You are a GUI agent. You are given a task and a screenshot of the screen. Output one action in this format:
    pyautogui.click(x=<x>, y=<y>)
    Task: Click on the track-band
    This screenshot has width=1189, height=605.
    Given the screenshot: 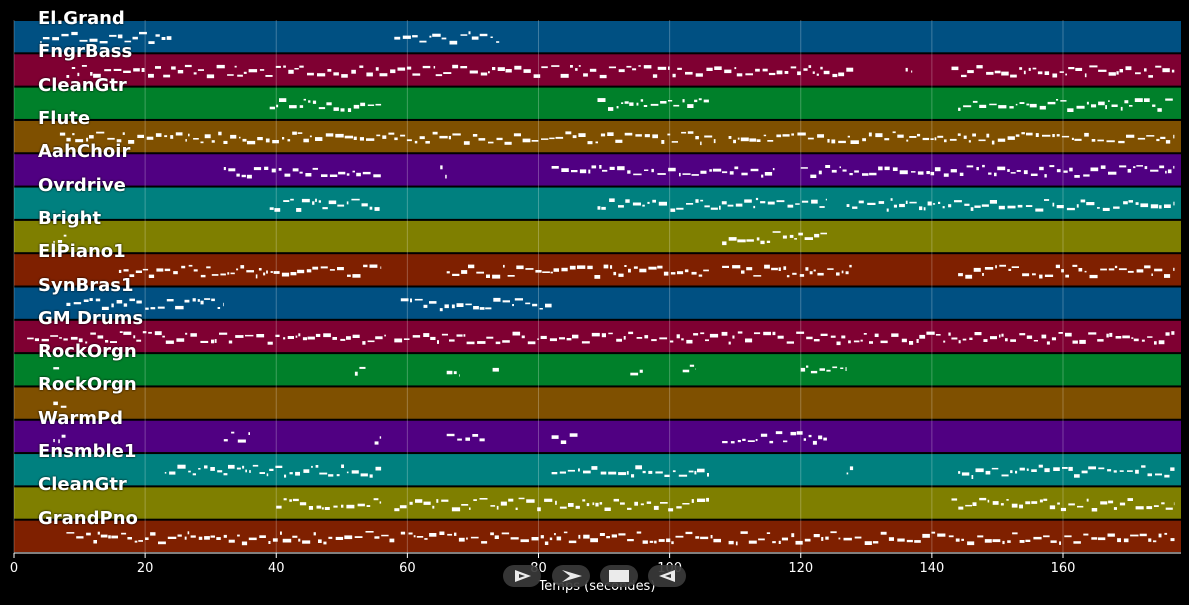 What is the action you would take?
    pyautogui.click(x=597, y=536)
    